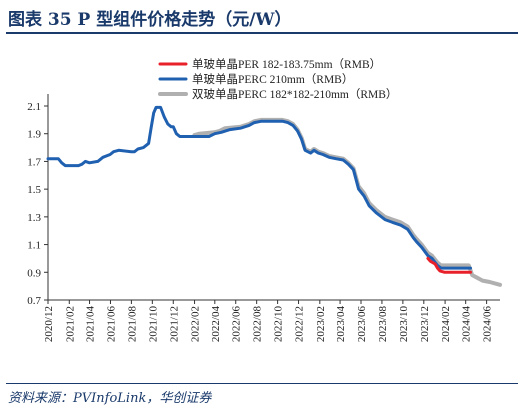 The width and height of the screenshot is (524, 414). I want to click on x-tick-label: 2021/04, so click(91, 324).